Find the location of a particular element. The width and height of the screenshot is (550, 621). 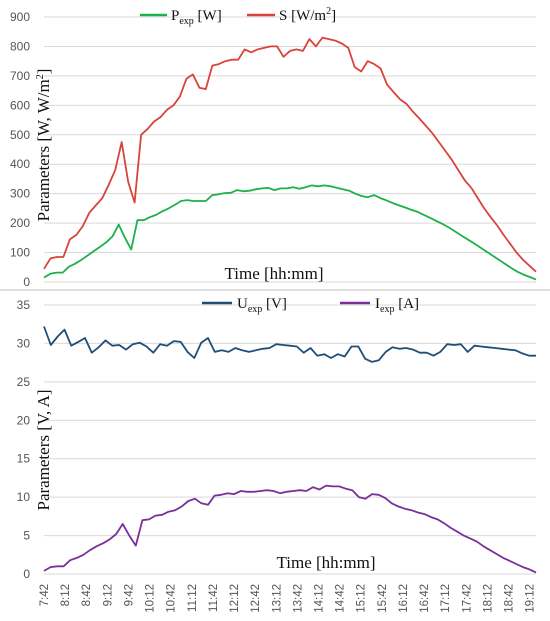

x-tick-label: 13:42 is located at coordinates (298, 598).